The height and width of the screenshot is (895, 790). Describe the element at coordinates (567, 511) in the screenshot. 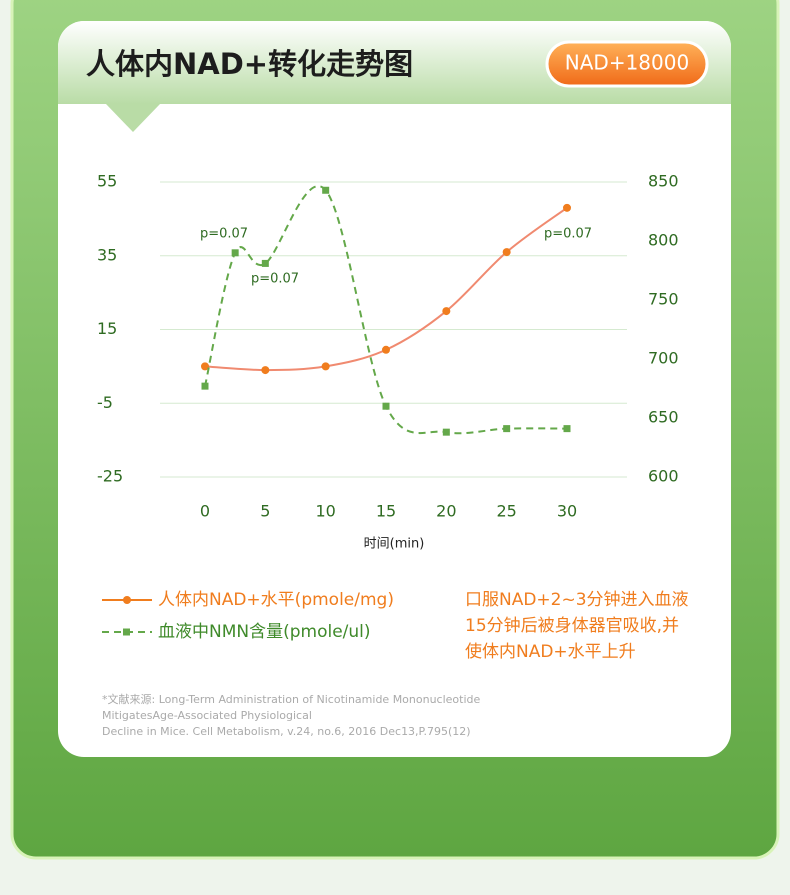

I see `x-tick-label: 30` at that location.